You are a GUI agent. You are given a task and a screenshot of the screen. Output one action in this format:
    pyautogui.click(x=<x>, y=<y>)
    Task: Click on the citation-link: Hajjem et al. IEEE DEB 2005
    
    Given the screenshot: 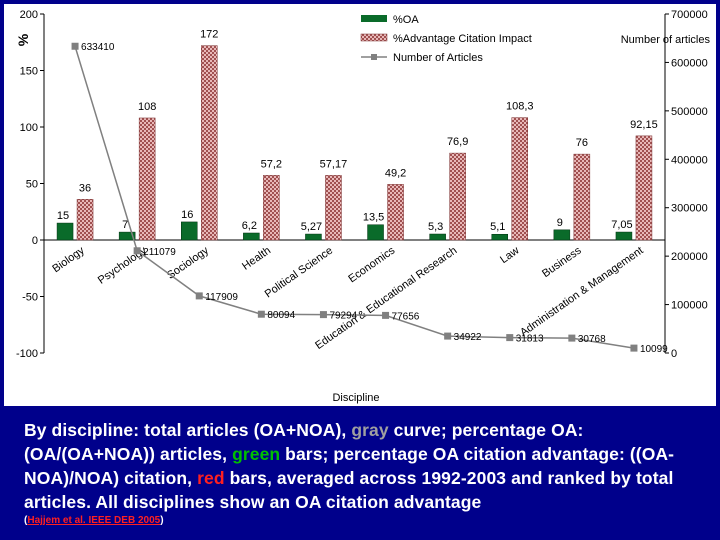 What is the action you would take?
    pyautogui.click(x=94, y=520)
    